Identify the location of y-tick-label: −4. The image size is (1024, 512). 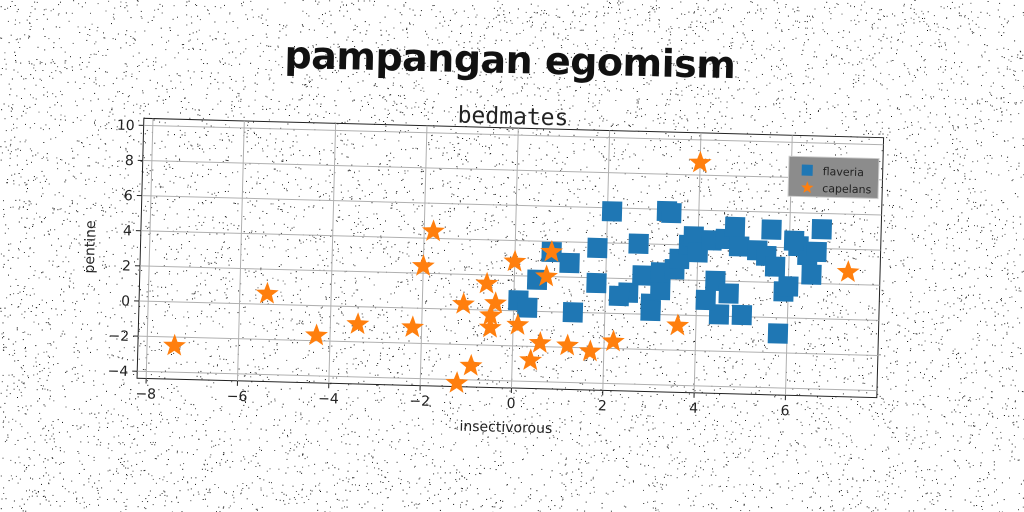
(117, 371).